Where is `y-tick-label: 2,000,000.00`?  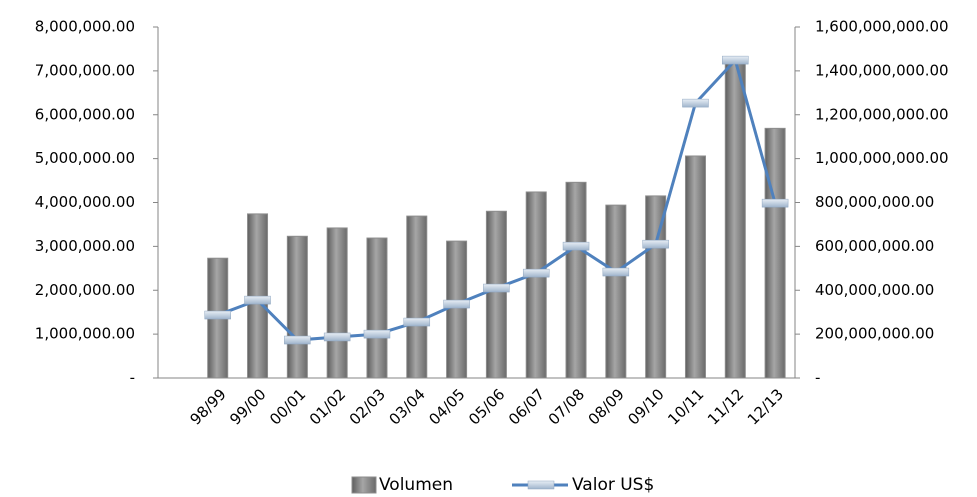
y-tick-label: 2,000,000.00 is located at coordinates (85, 290).